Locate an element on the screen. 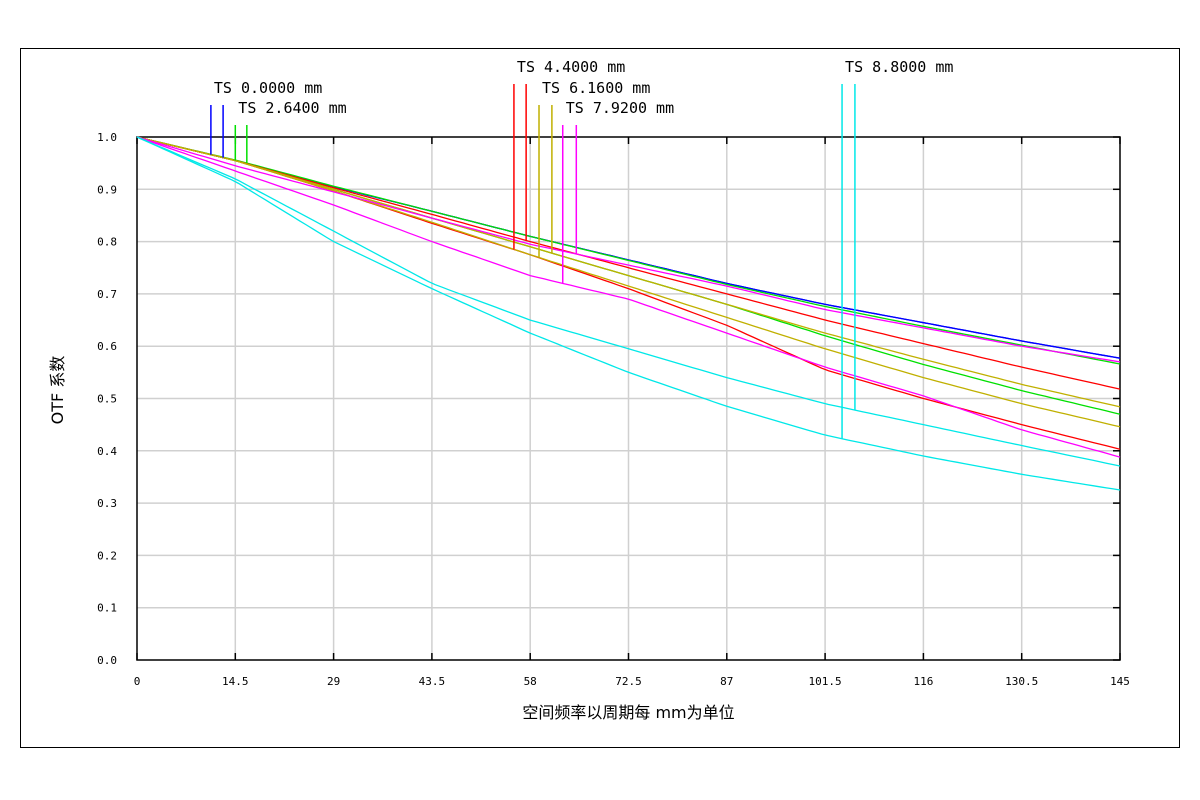  x-tick-label: 58 is located at coordinates (530, 681).